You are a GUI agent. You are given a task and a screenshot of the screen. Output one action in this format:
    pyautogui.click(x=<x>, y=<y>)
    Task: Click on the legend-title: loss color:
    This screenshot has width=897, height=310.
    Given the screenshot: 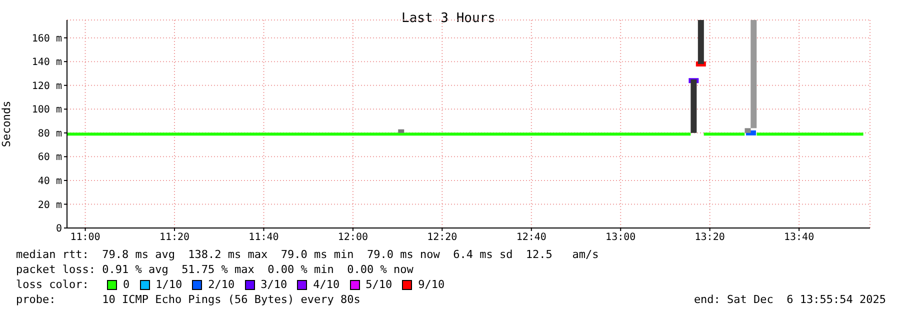 What is the action you would take?
    pyautogui.click(x=53, y=284)
    